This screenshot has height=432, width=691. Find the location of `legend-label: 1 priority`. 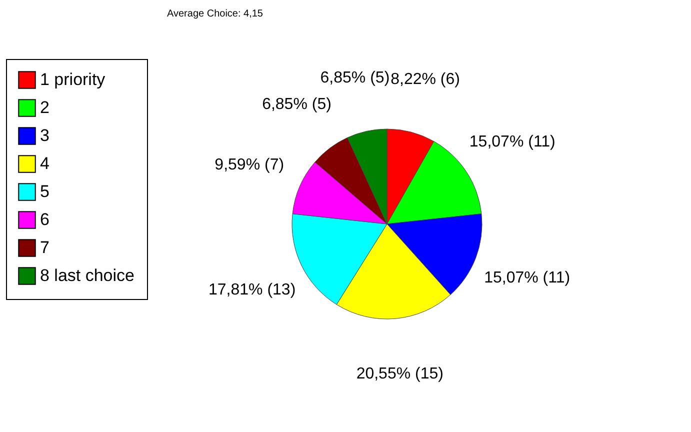

legend-label: 1 priority is located at coordinates (73, 79).